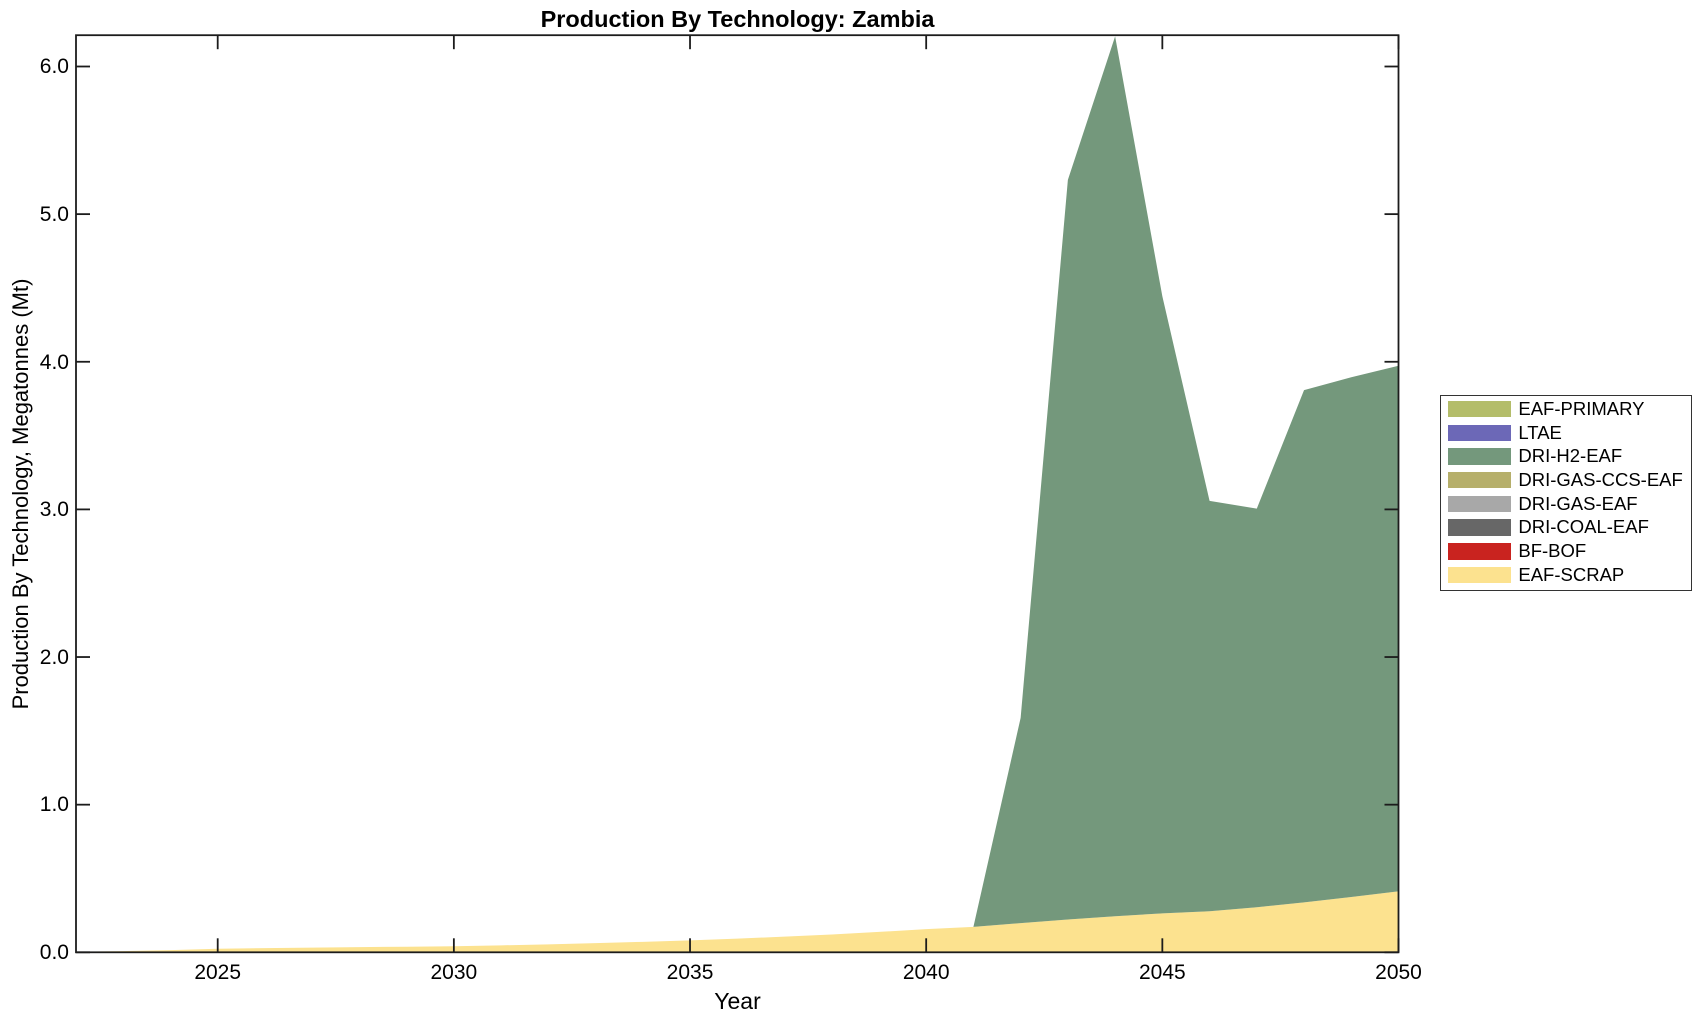 Image resolution: width=1703 pixels, height=1020 pixels. I want to click on y-tick-label-6.0: 6.0, so click(54, 67).